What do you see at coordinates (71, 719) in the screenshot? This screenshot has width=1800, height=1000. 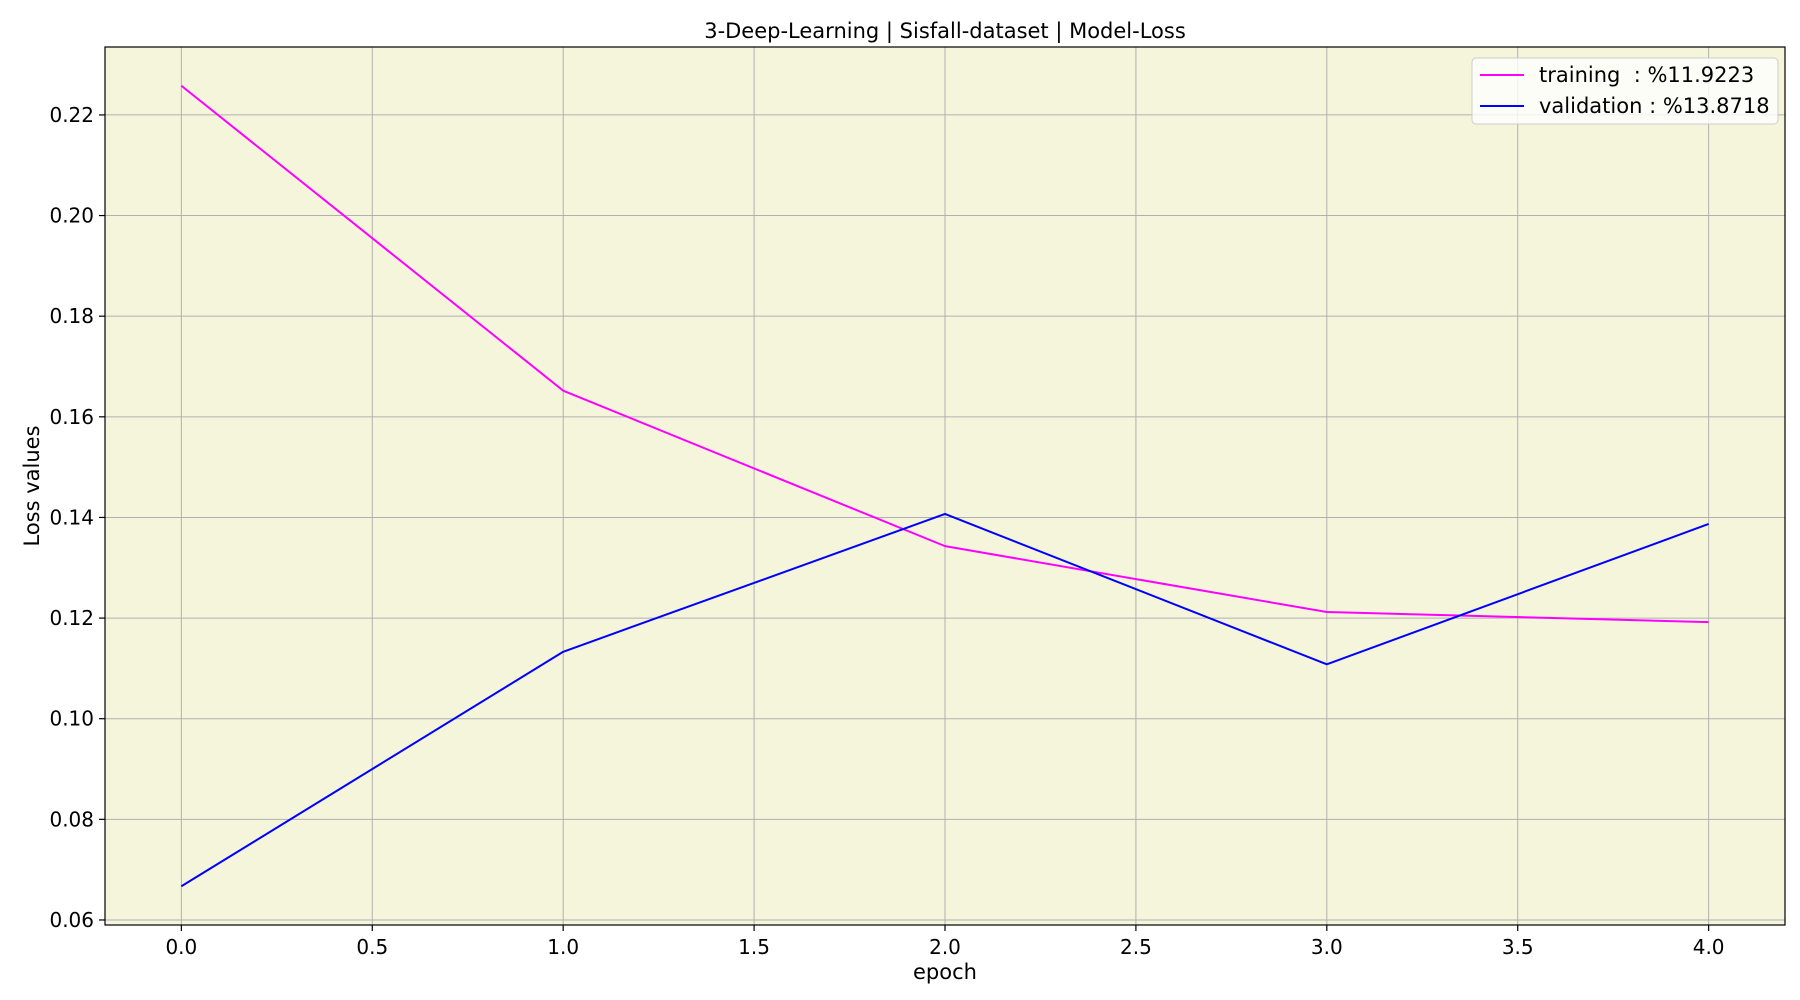 I see `y-tick-label: 0.10` at bounding box center [71, 719].